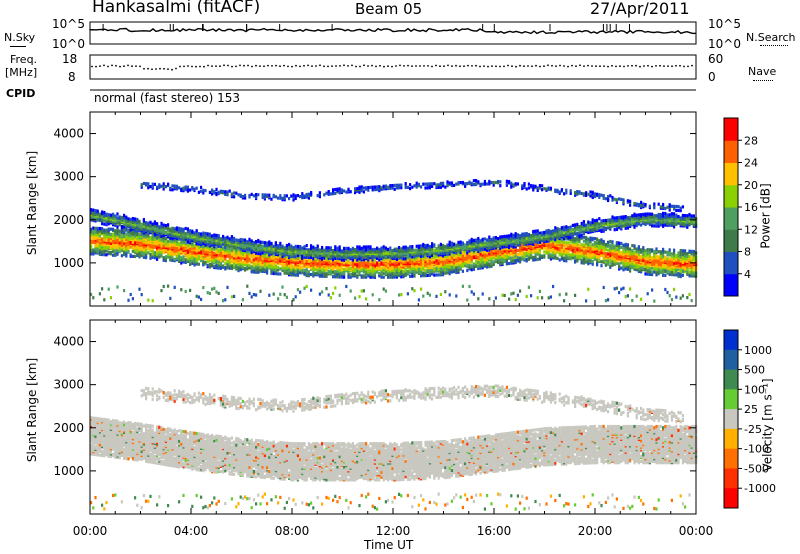 The width and height of the screenshot is (800, 554). Describe the element at coordinates (393, 31) in the screenshot. I see `nsky-line` at that location.